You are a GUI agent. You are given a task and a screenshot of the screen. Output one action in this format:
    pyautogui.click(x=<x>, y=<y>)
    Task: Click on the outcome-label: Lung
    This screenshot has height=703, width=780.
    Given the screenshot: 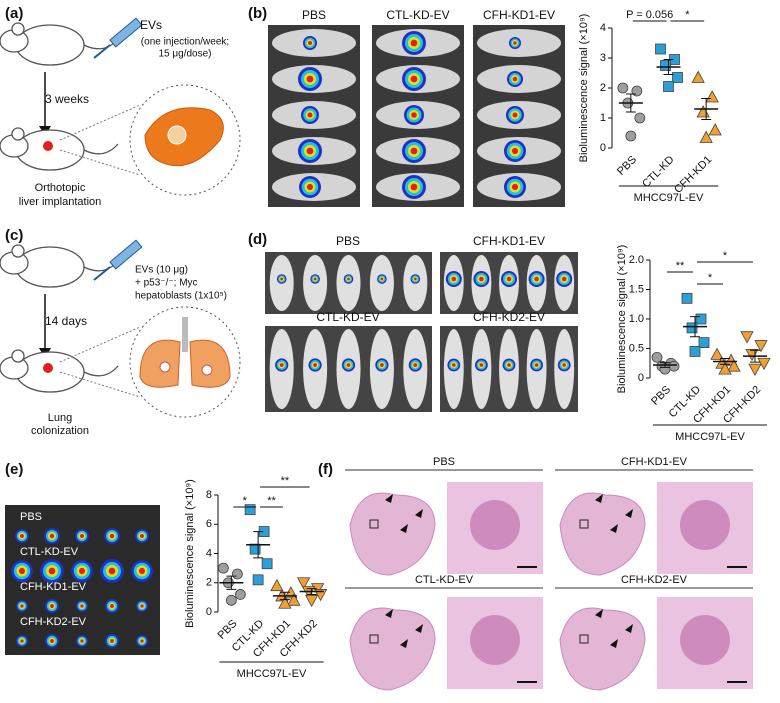 What is the action you would take?
    pyautogui.click(x=60, y=418)
    